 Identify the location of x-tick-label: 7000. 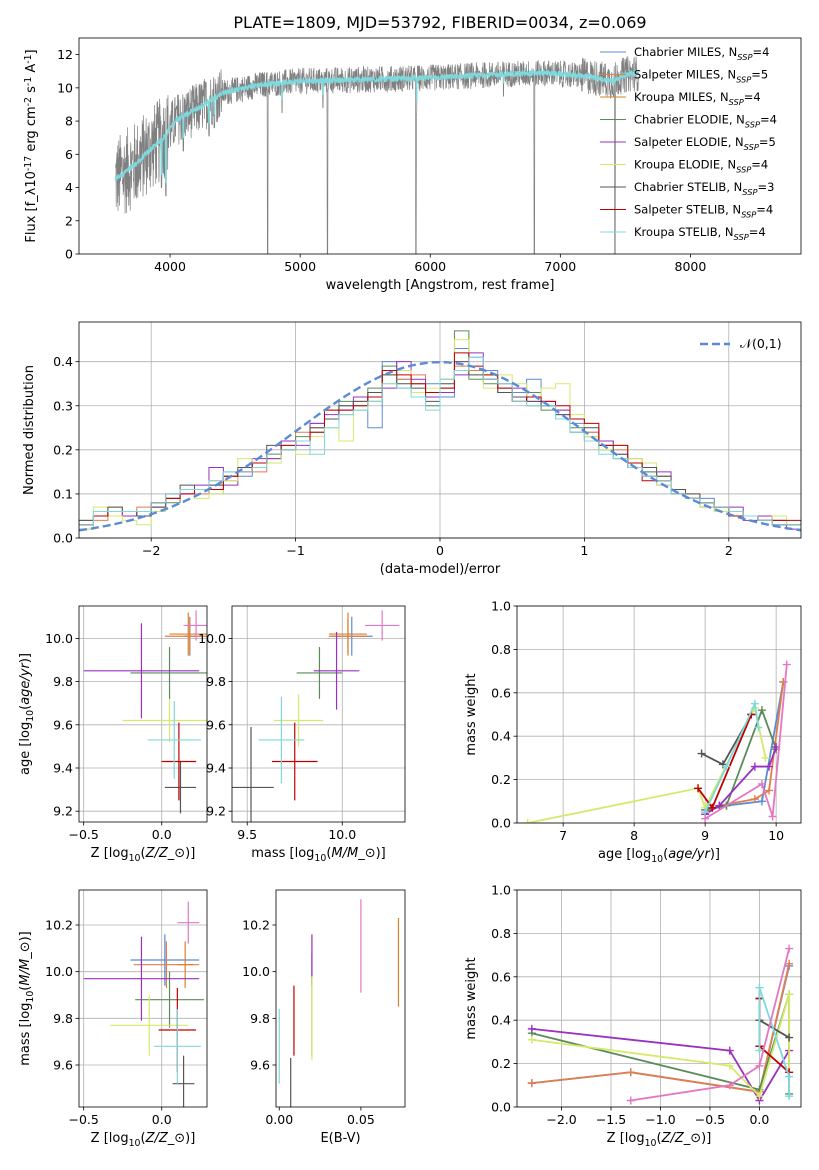
(560, 266).